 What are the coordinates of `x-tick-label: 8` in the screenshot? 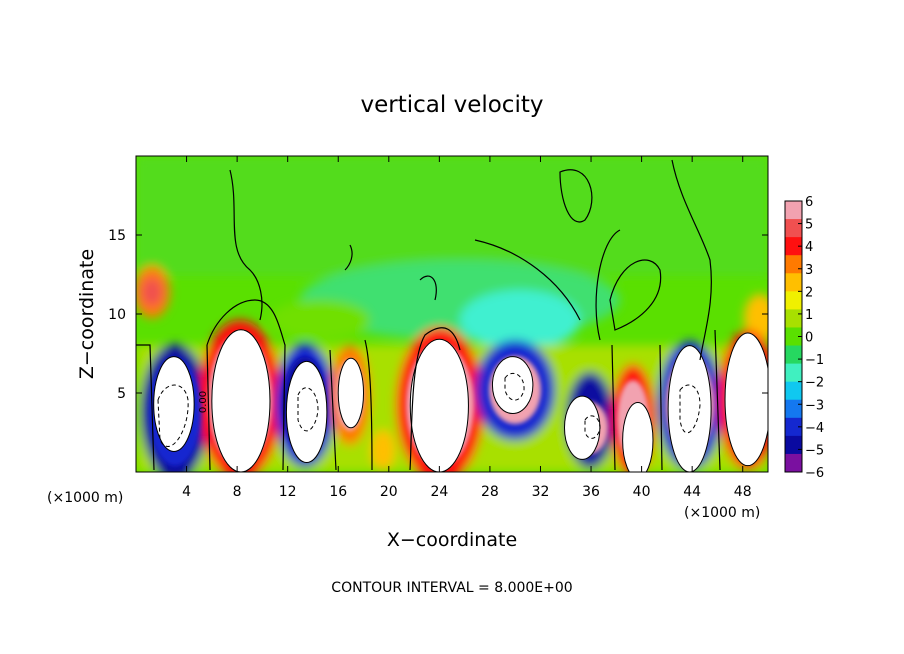 It's located at (237, 492).